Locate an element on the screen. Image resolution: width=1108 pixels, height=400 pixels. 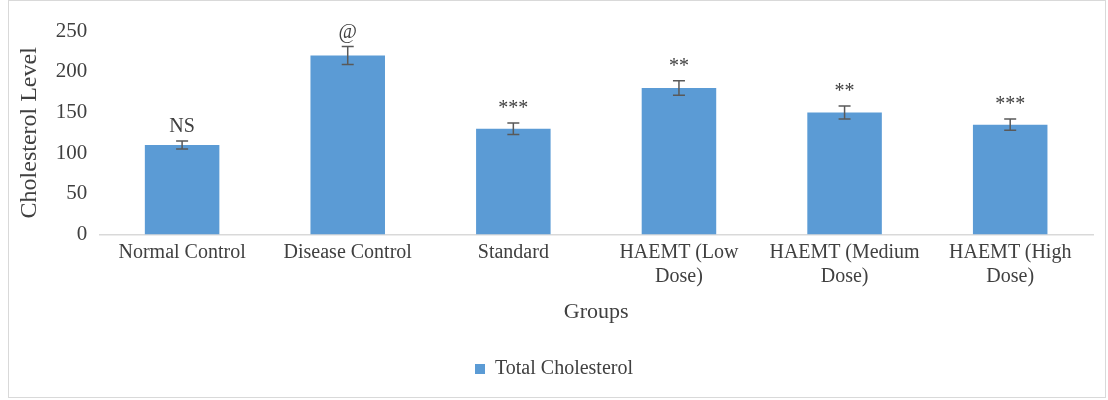
x-tick-label: Disease Control is located at coordinates (348, 250).